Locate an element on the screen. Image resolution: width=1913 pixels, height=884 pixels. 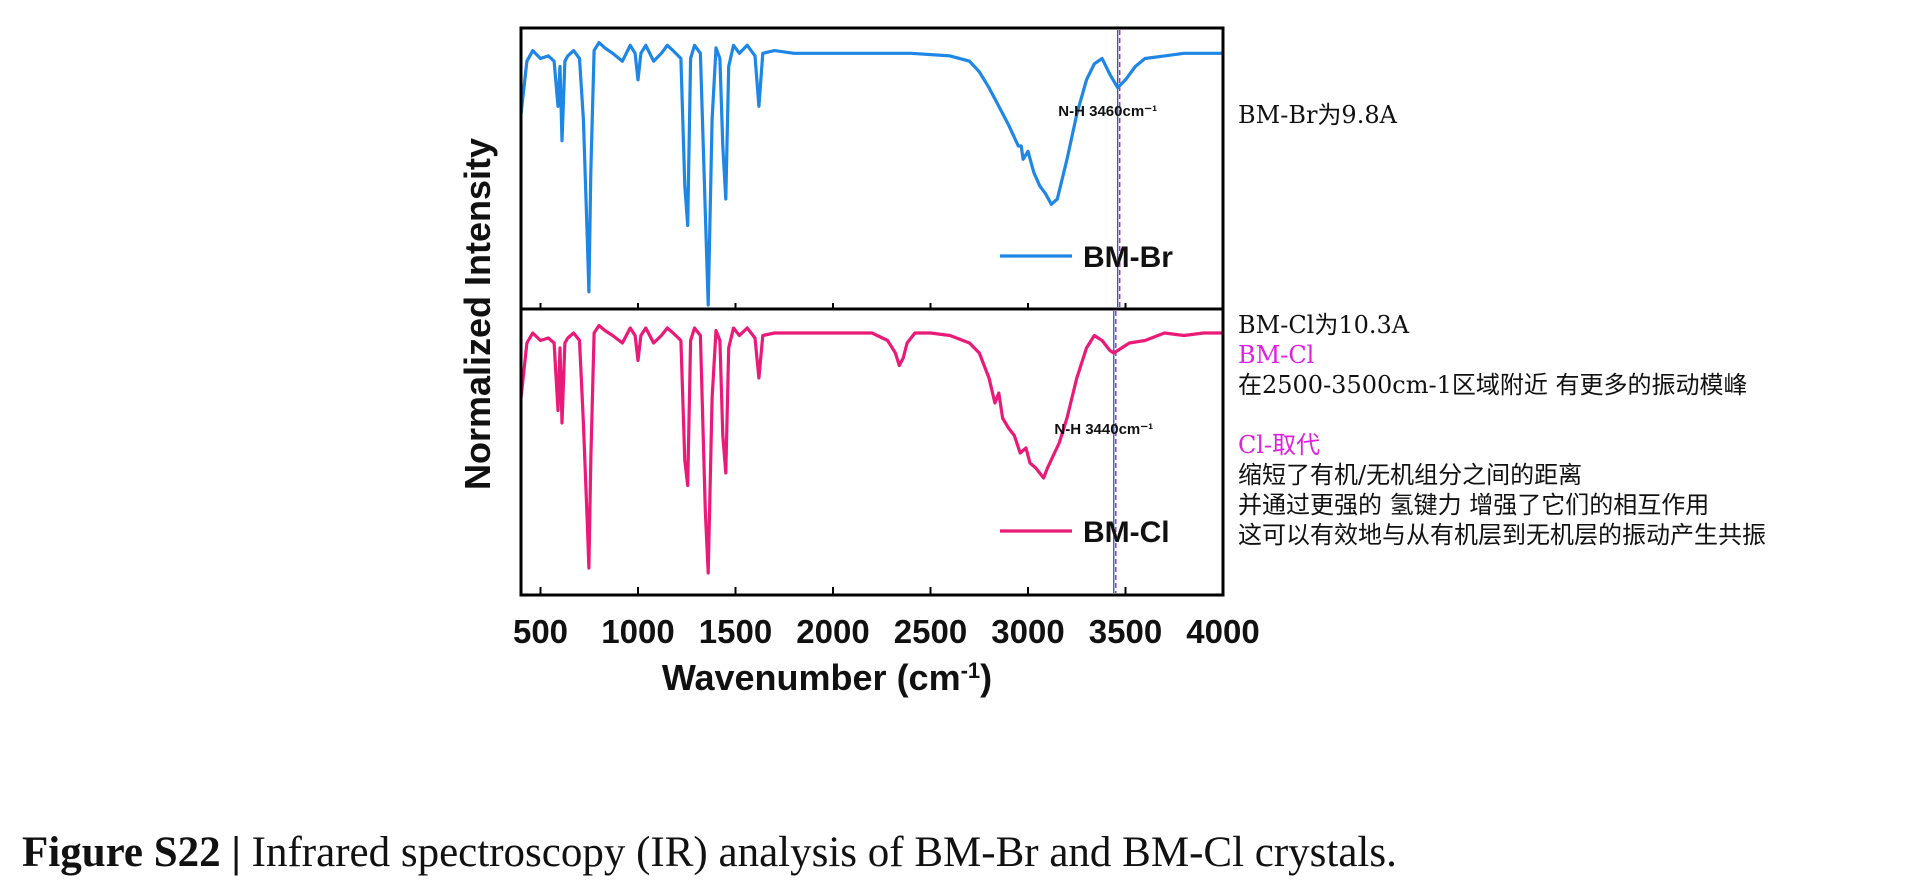
caption-label: Figure S22 | is located at coordinates (131, 852).